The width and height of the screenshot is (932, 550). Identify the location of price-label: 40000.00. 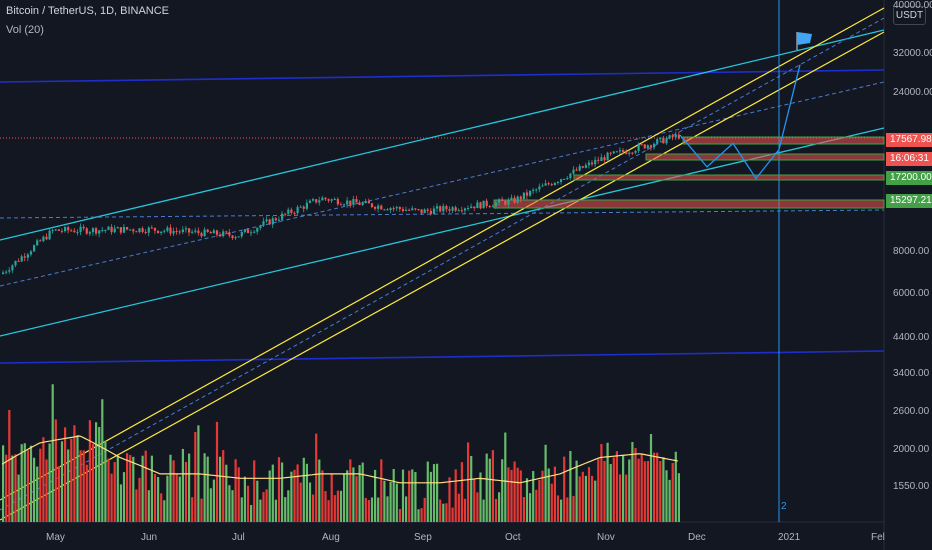
(912, 5).